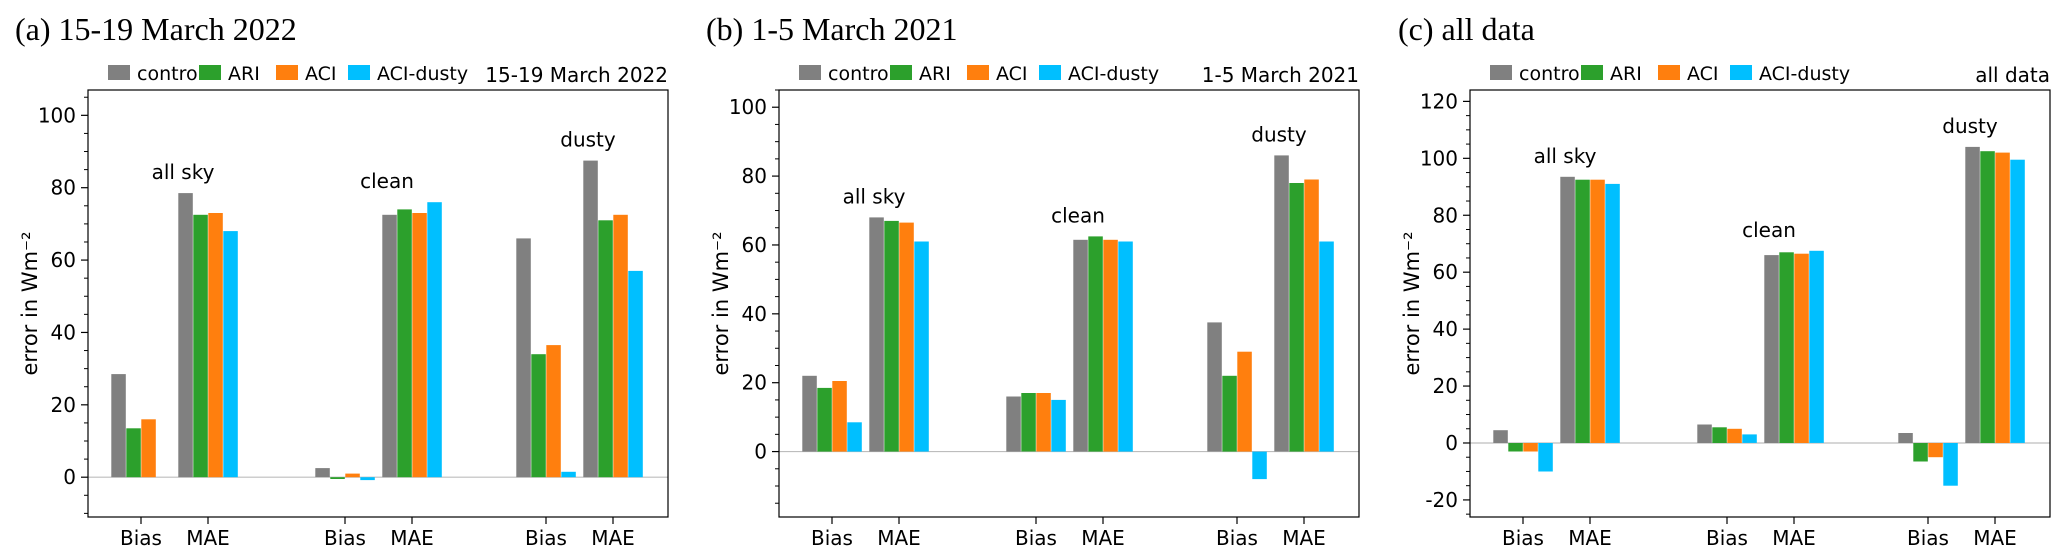 Image resolution: width=2067 pixels, height=559 pixels. What do you see at coordinates (2012, 75) in the screenshot?
I see `inner-title: all data` at bounding box center [2012, 75].